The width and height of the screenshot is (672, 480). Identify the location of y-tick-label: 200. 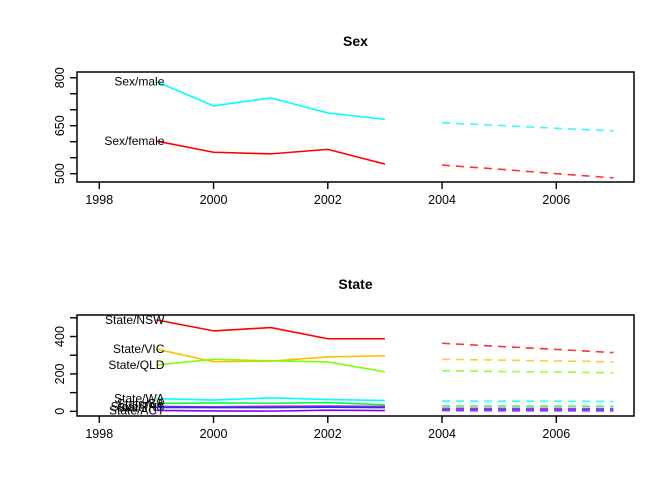
(60, 373).